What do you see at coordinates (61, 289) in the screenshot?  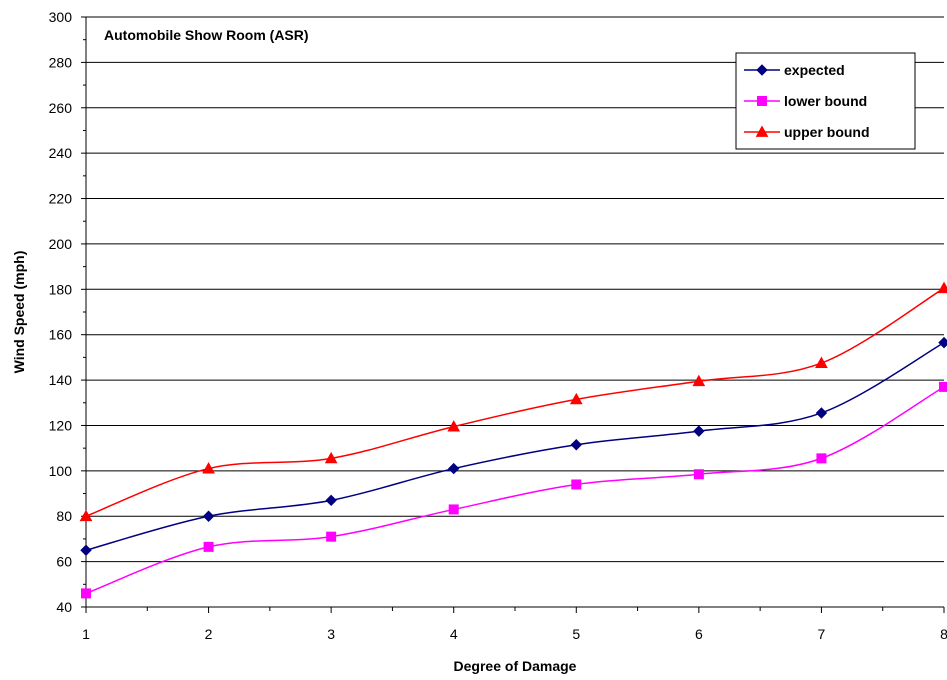 I see `y-tick-label: 180` at bounding box center [61, 289].